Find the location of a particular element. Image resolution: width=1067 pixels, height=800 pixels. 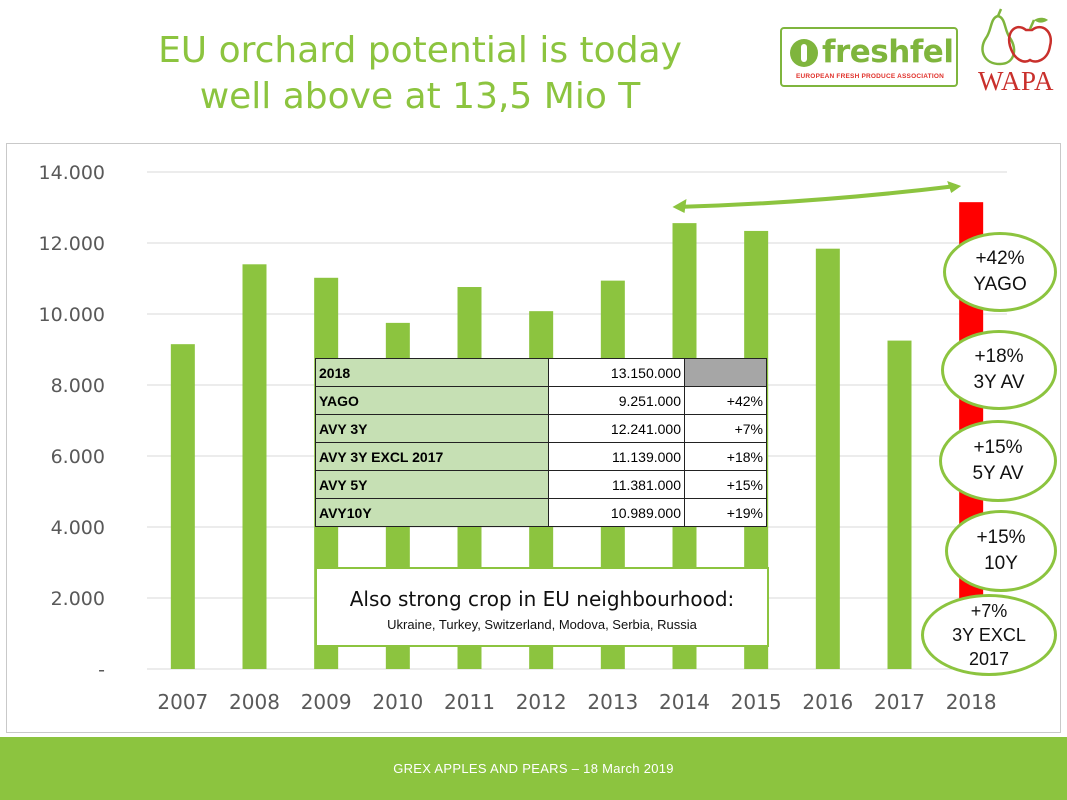

stats-value: 11.381.000 is located at coordinates (616, 484).